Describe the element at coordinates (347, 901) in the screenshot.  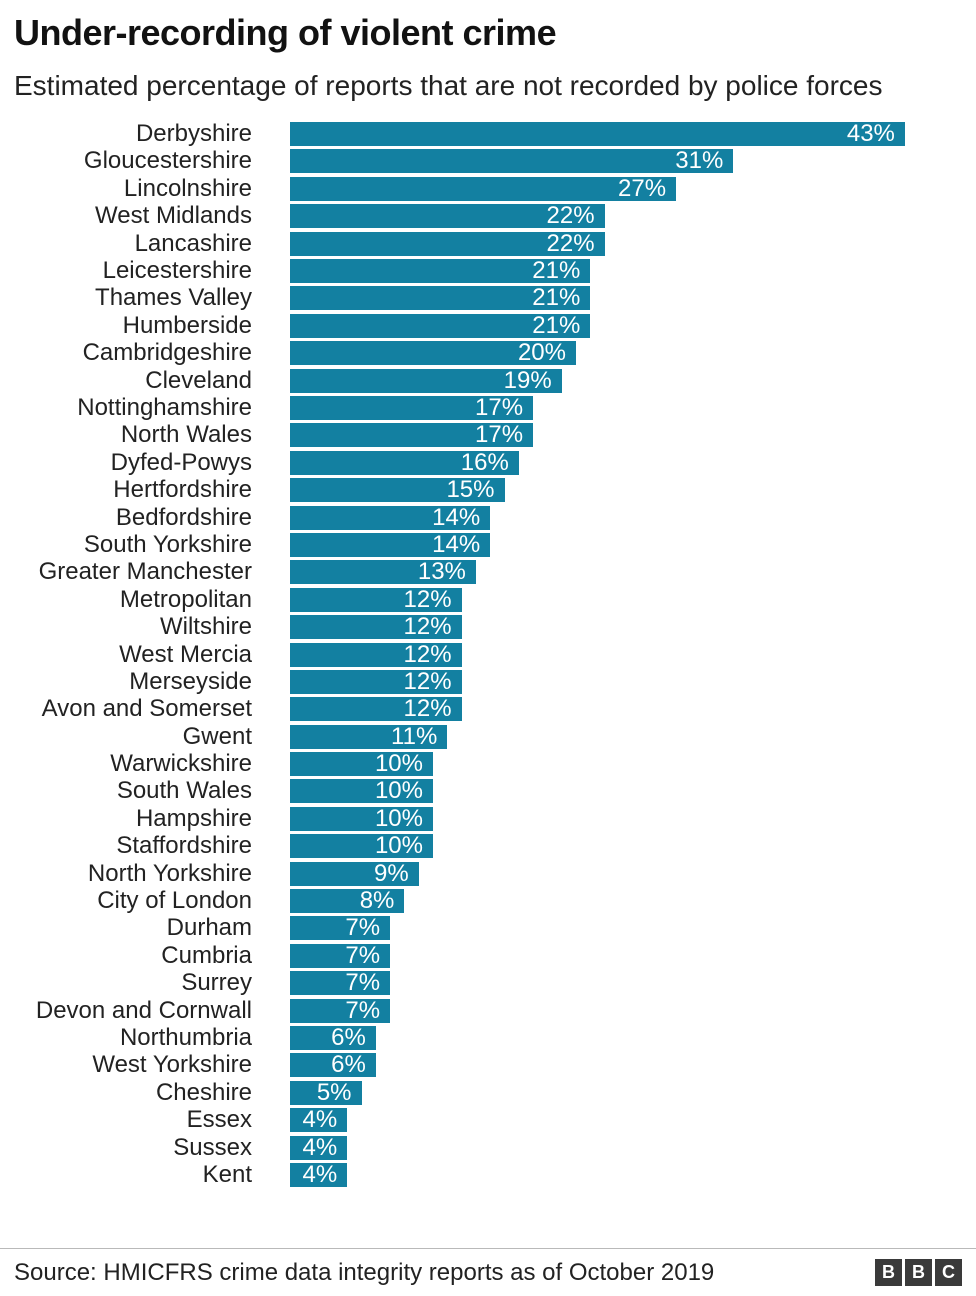
I see `bar: 8%` at that location.